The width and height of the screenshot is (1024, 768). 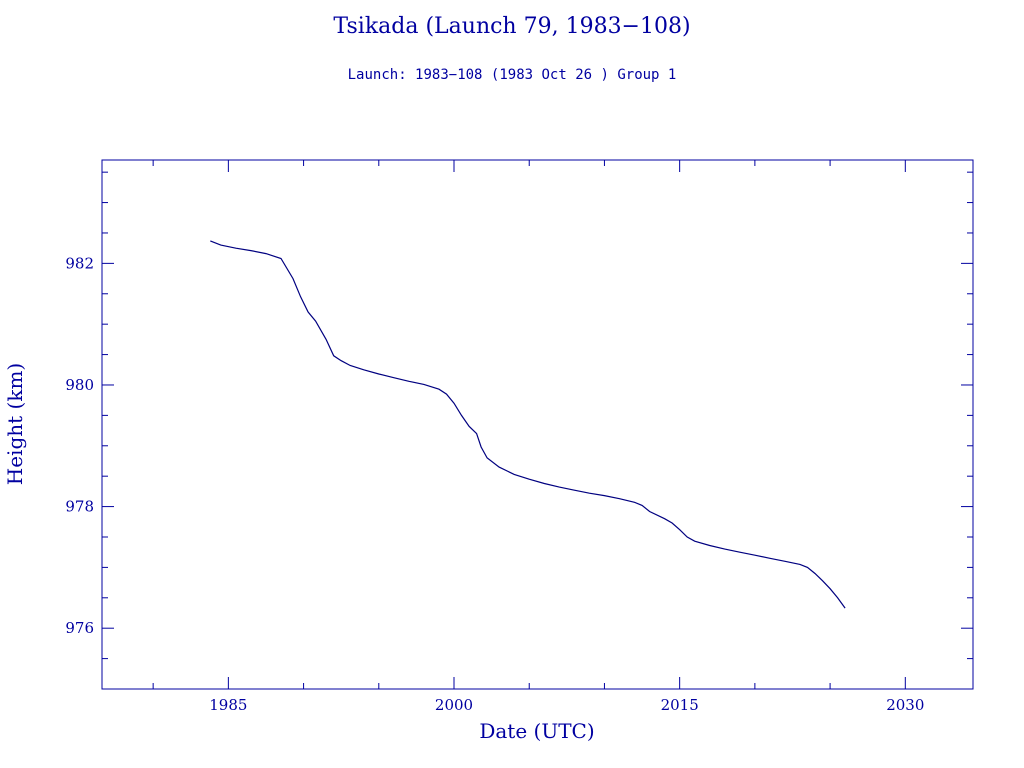 I want to click on x-tick-label: 1985, so click(x=228, y=705).